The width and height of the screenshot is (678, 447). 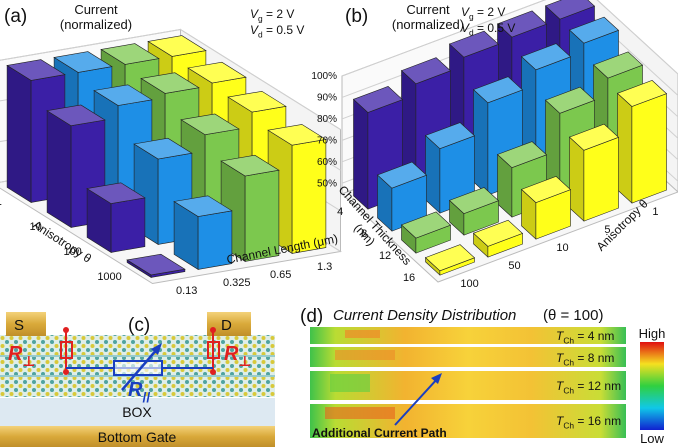 I want to click on label: TCh = 4 nm, so click(x=585, y=337).